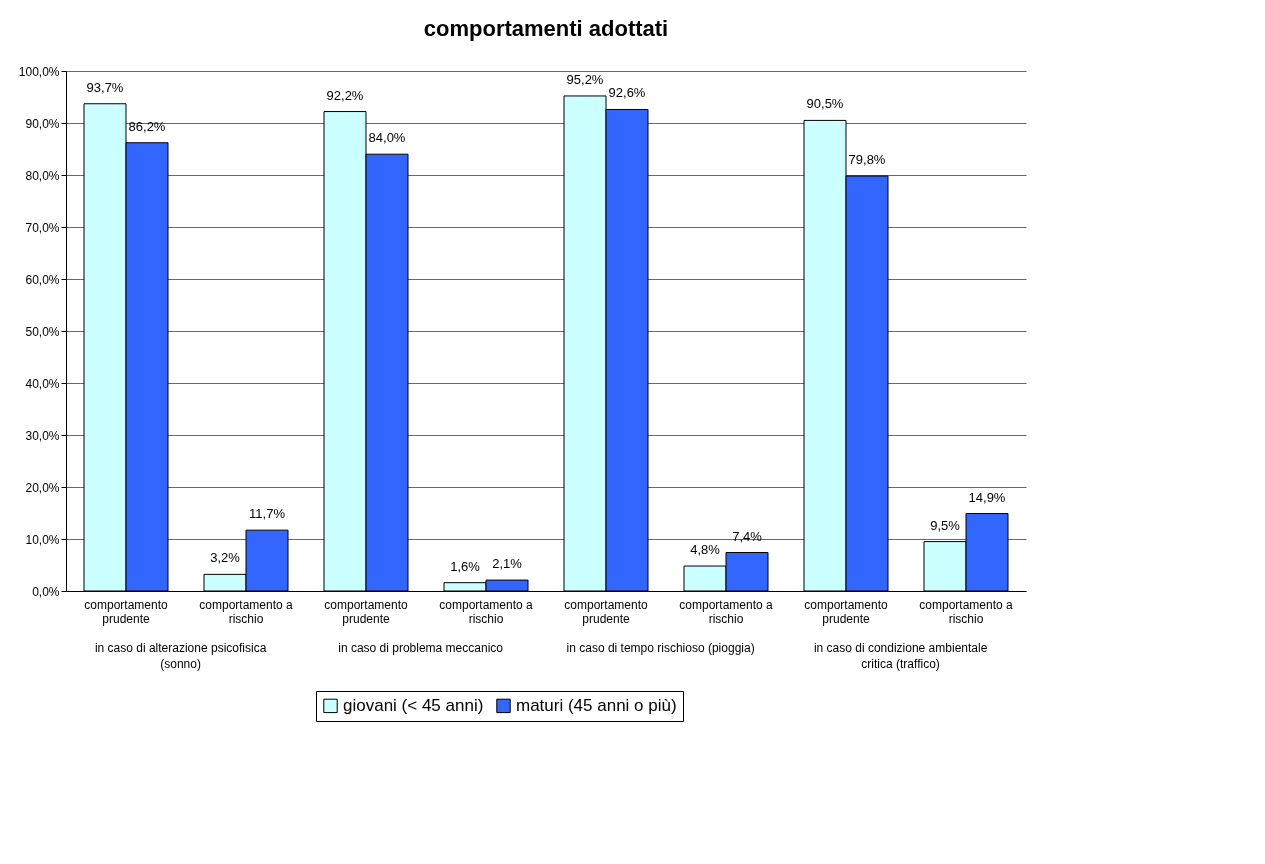  Describe the element at coordinates (413, 705) in the screenshot. I see `legend-label: giovani (< 45 anni)` at that location.